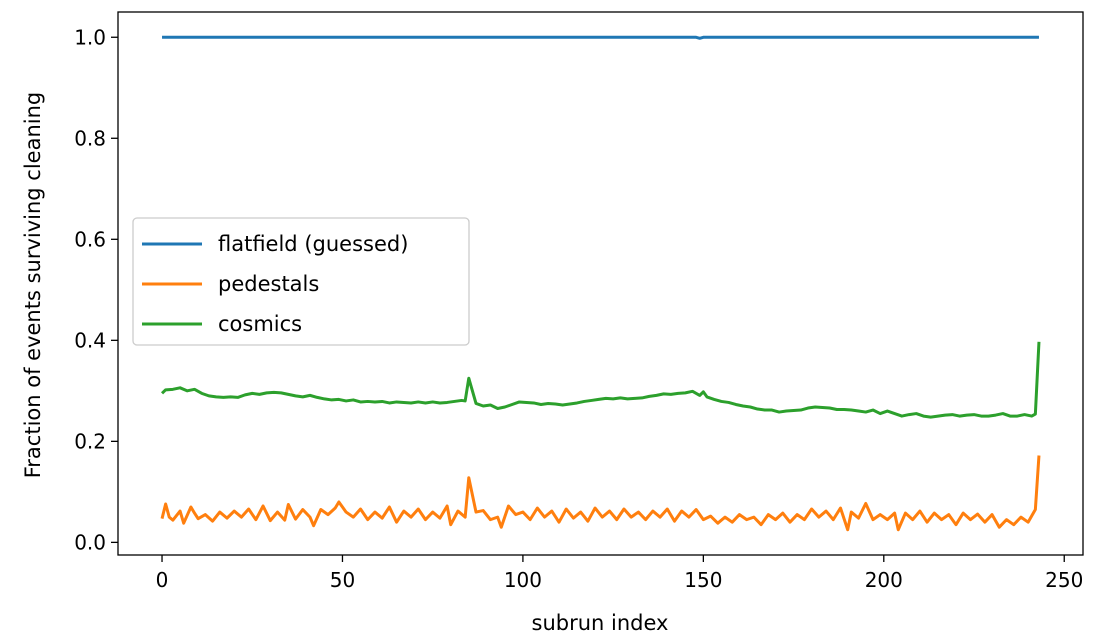 The image size is (1093, 639). I want to click on x-tick-label: 150, so click(703, 580).